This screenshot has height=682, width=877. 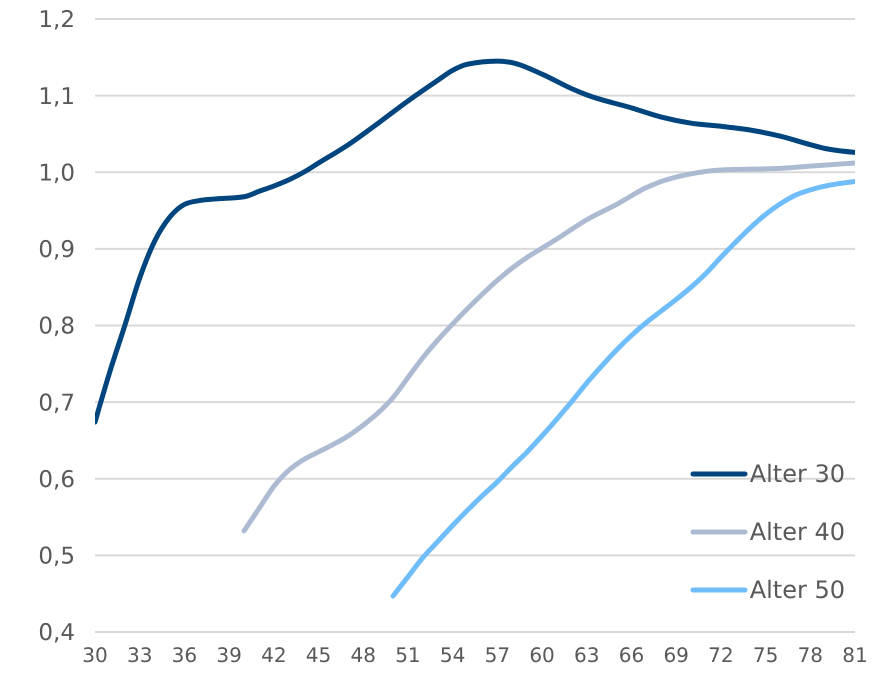 I want to click on x-tick-label: 78, so click(x=811, y=655).